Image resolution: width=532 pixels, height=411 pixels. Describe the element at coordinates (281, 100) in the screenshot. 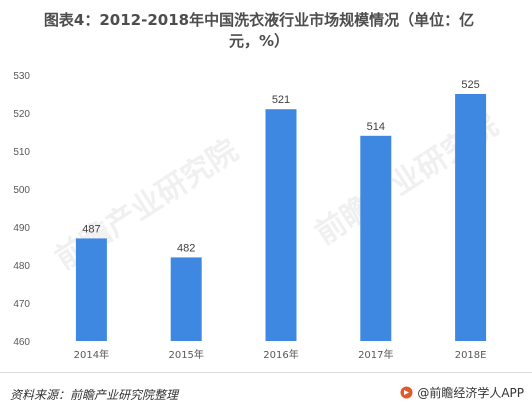

I see `value-label: 521` at that location.